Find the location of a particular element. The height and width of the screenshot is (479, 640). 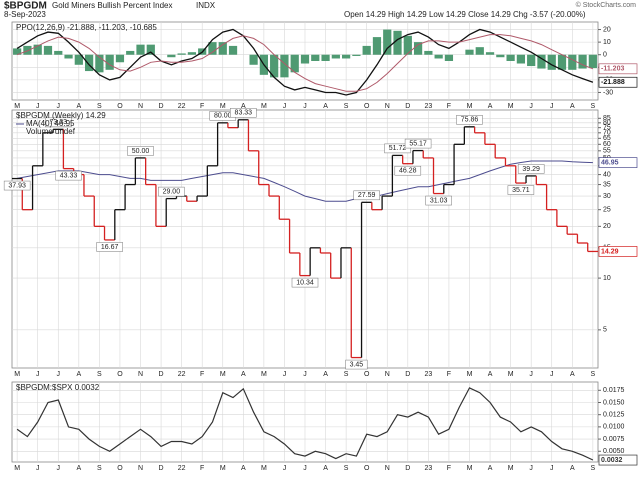

y-tick-label: 0.0100 is located at coordinates (614, 427).